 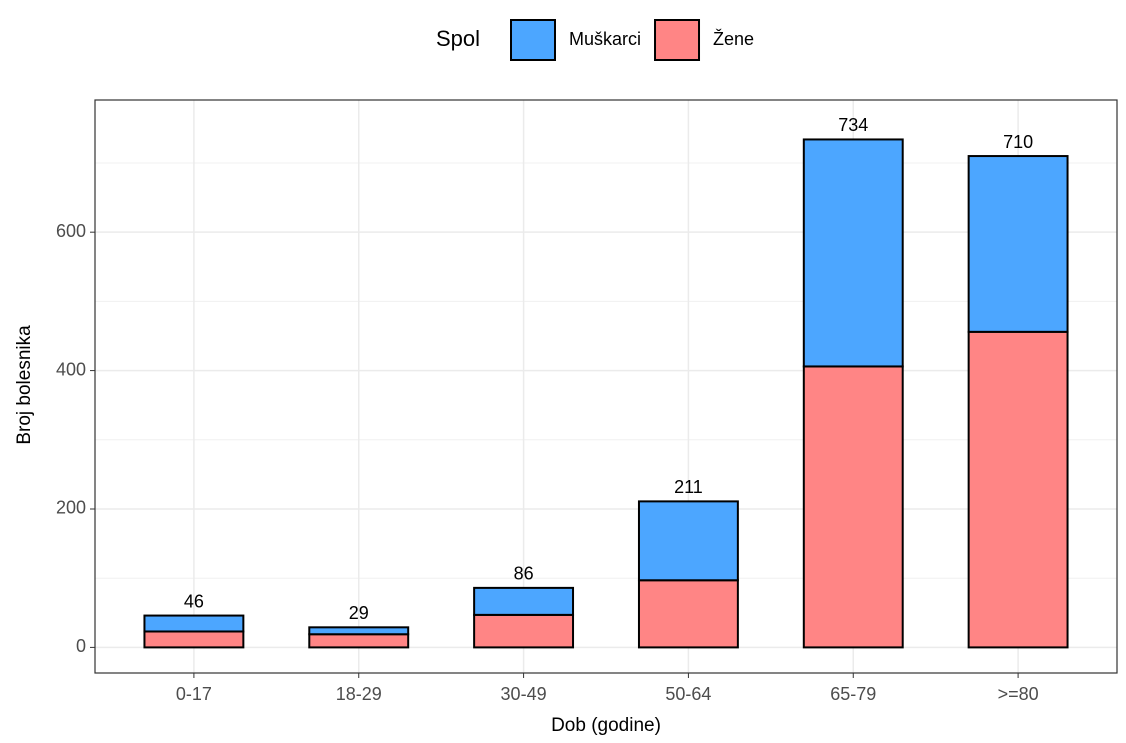 What do you see at coordinates (71, 369) in the screenshot?
I see `y-tick-label: 400` at bounding box center [71, 369].